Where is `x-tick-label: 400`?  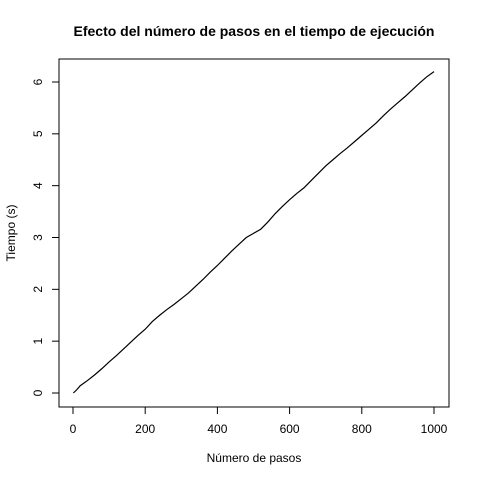 x-tick-label: 400 is located at coordinates (217, 429).